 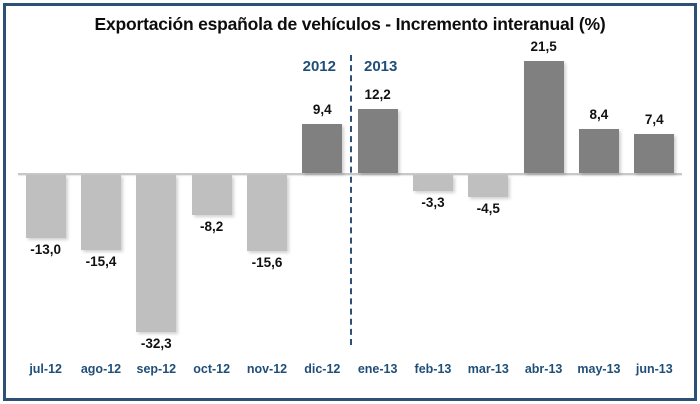 What do you see at coordinates (156, 369) in the screenshot?
I see `x-axis-tick-label: sep-12` at bounding box center [156, 369].